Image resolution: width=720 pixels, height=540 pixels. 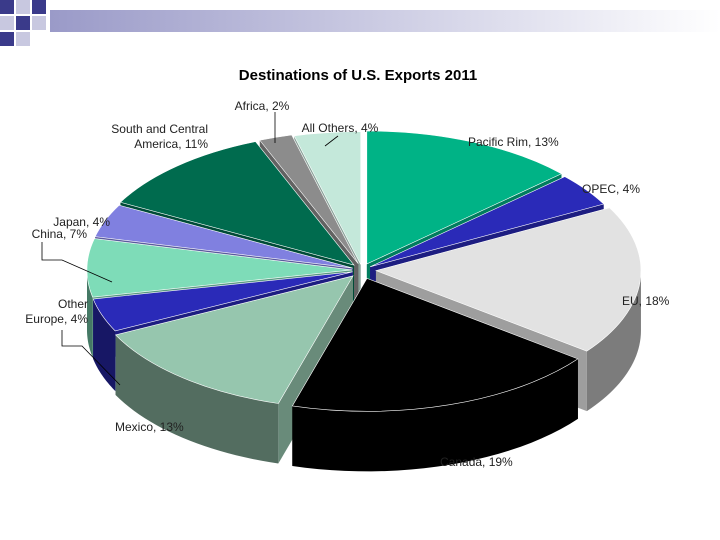 I want to click on slide-header-decoration, so click(x=360, y=23).